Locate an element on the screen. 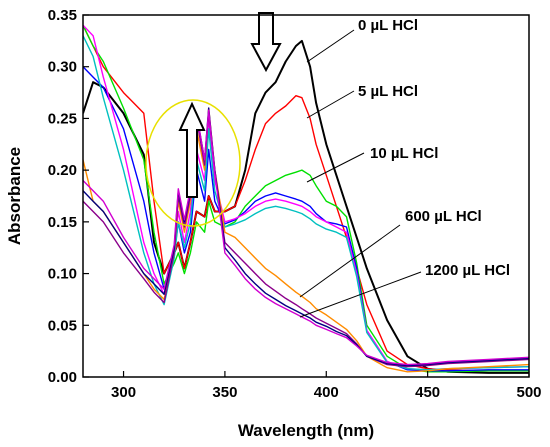 Image resolution: width=550 pixels, height=447 pixels. y-tick-label: 0.15 is located at coordinates (62, 222).